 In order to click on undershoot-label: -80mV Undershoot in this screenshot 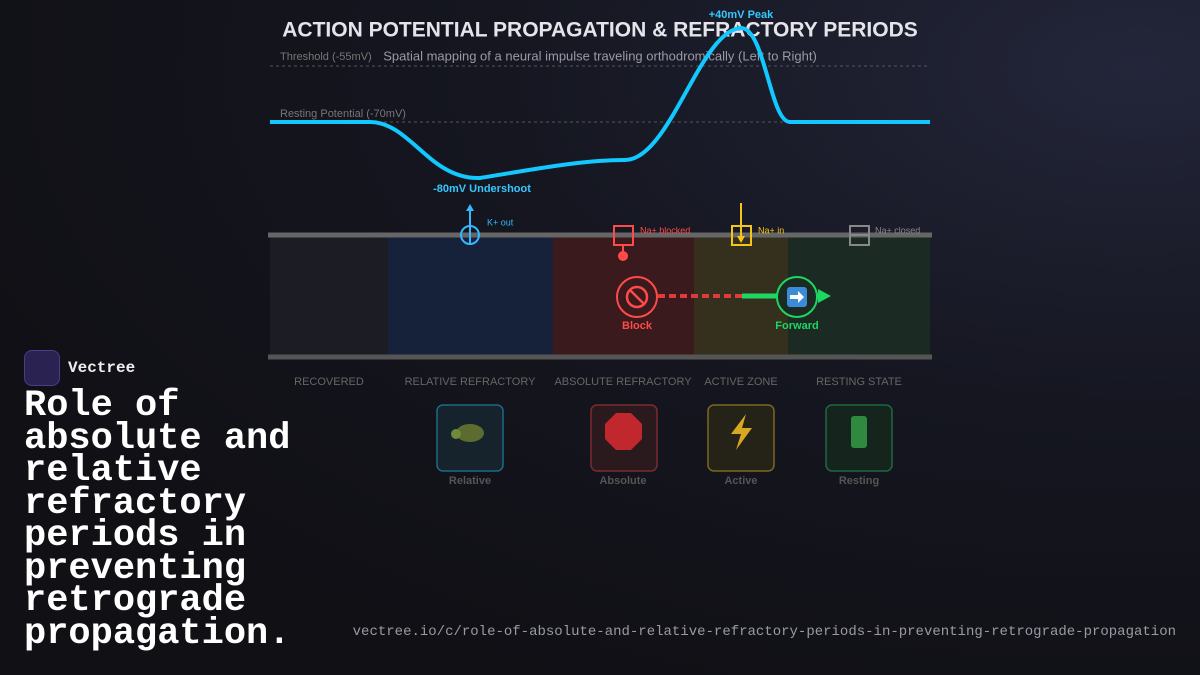, I will do `click(482, 189)`.